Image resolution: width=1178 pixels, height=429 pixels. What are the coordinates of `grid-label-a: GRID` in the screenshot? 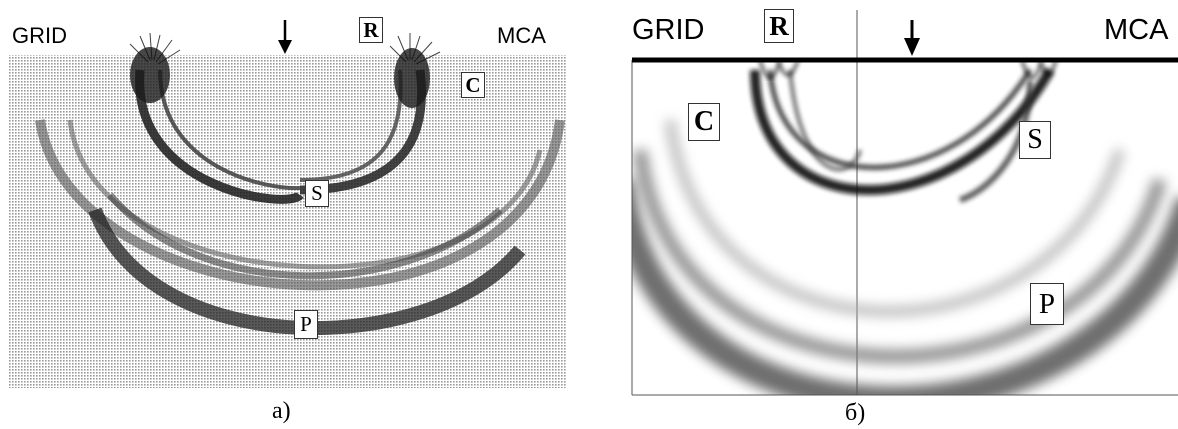 It's located at (39, 35).